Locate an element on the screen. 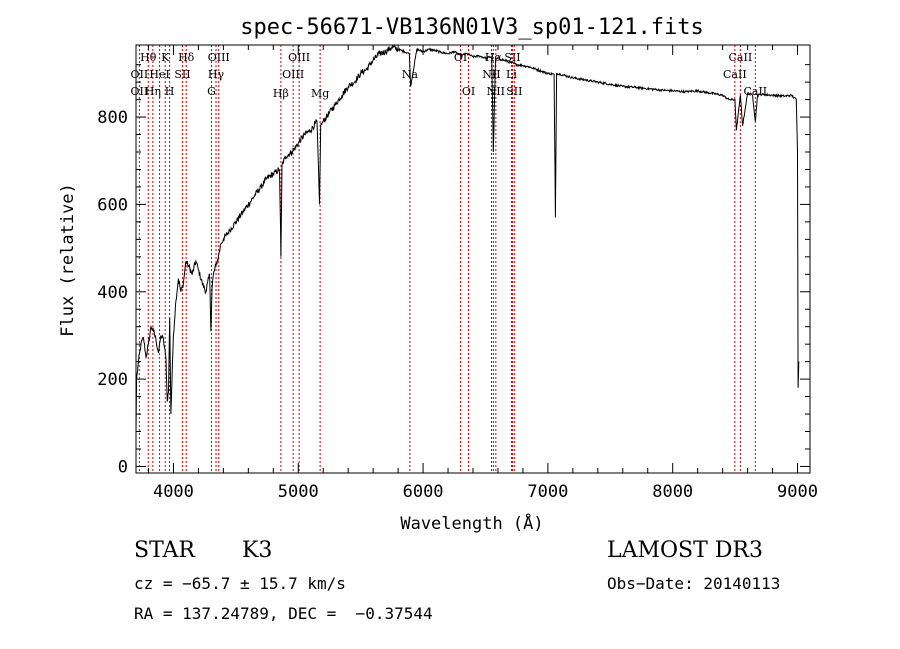  line-label-7: SII is located at coordinates (182, 74).